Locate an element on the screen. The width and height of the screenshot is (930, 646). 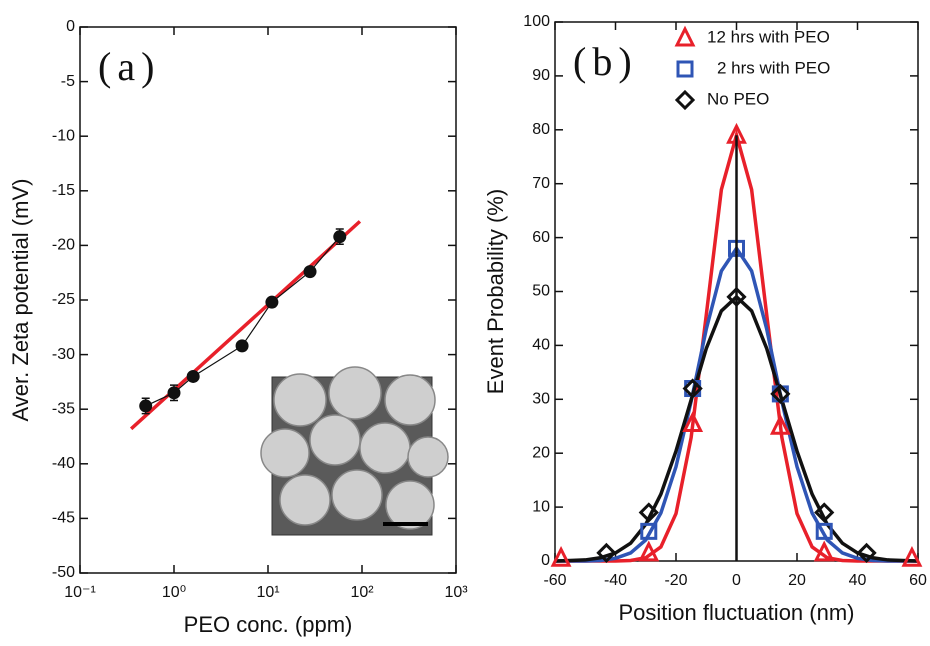
y-tick-label: 20 is located at coordinates (541, 452).